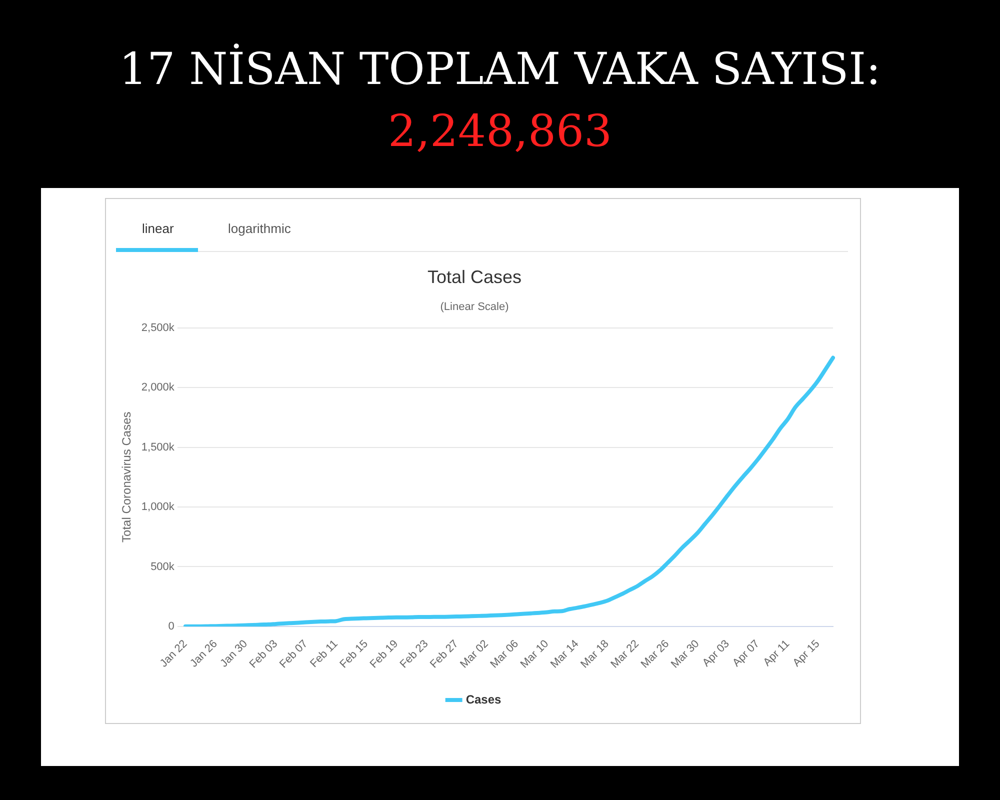 The height and width of the screenshot is (800, 1000). What do you see at coordinates (500, 69) in the screenshot?
I see `text: 17 NİSAN TOPLAM VAKA SAYISI:` at bounding box center [500, 69].